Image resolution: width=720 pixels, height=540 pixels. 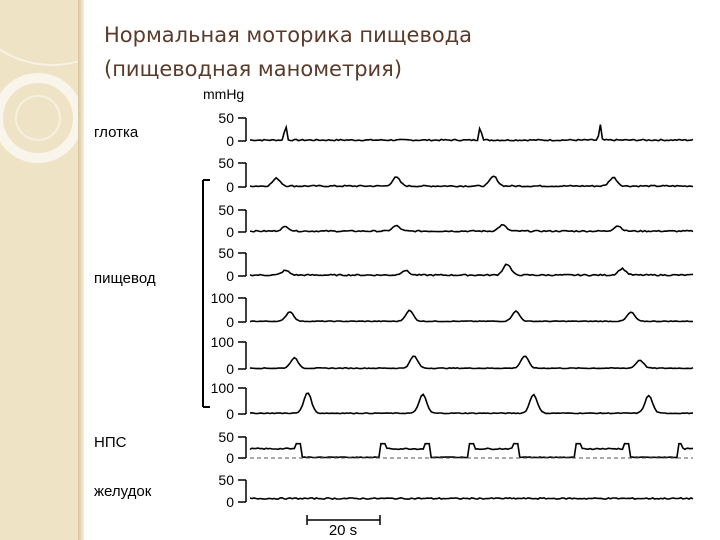 What do you see at coordinates (116, 132) in the screenshot?
I see `label-pharynx: глотка` at bounding box center [116, 132].